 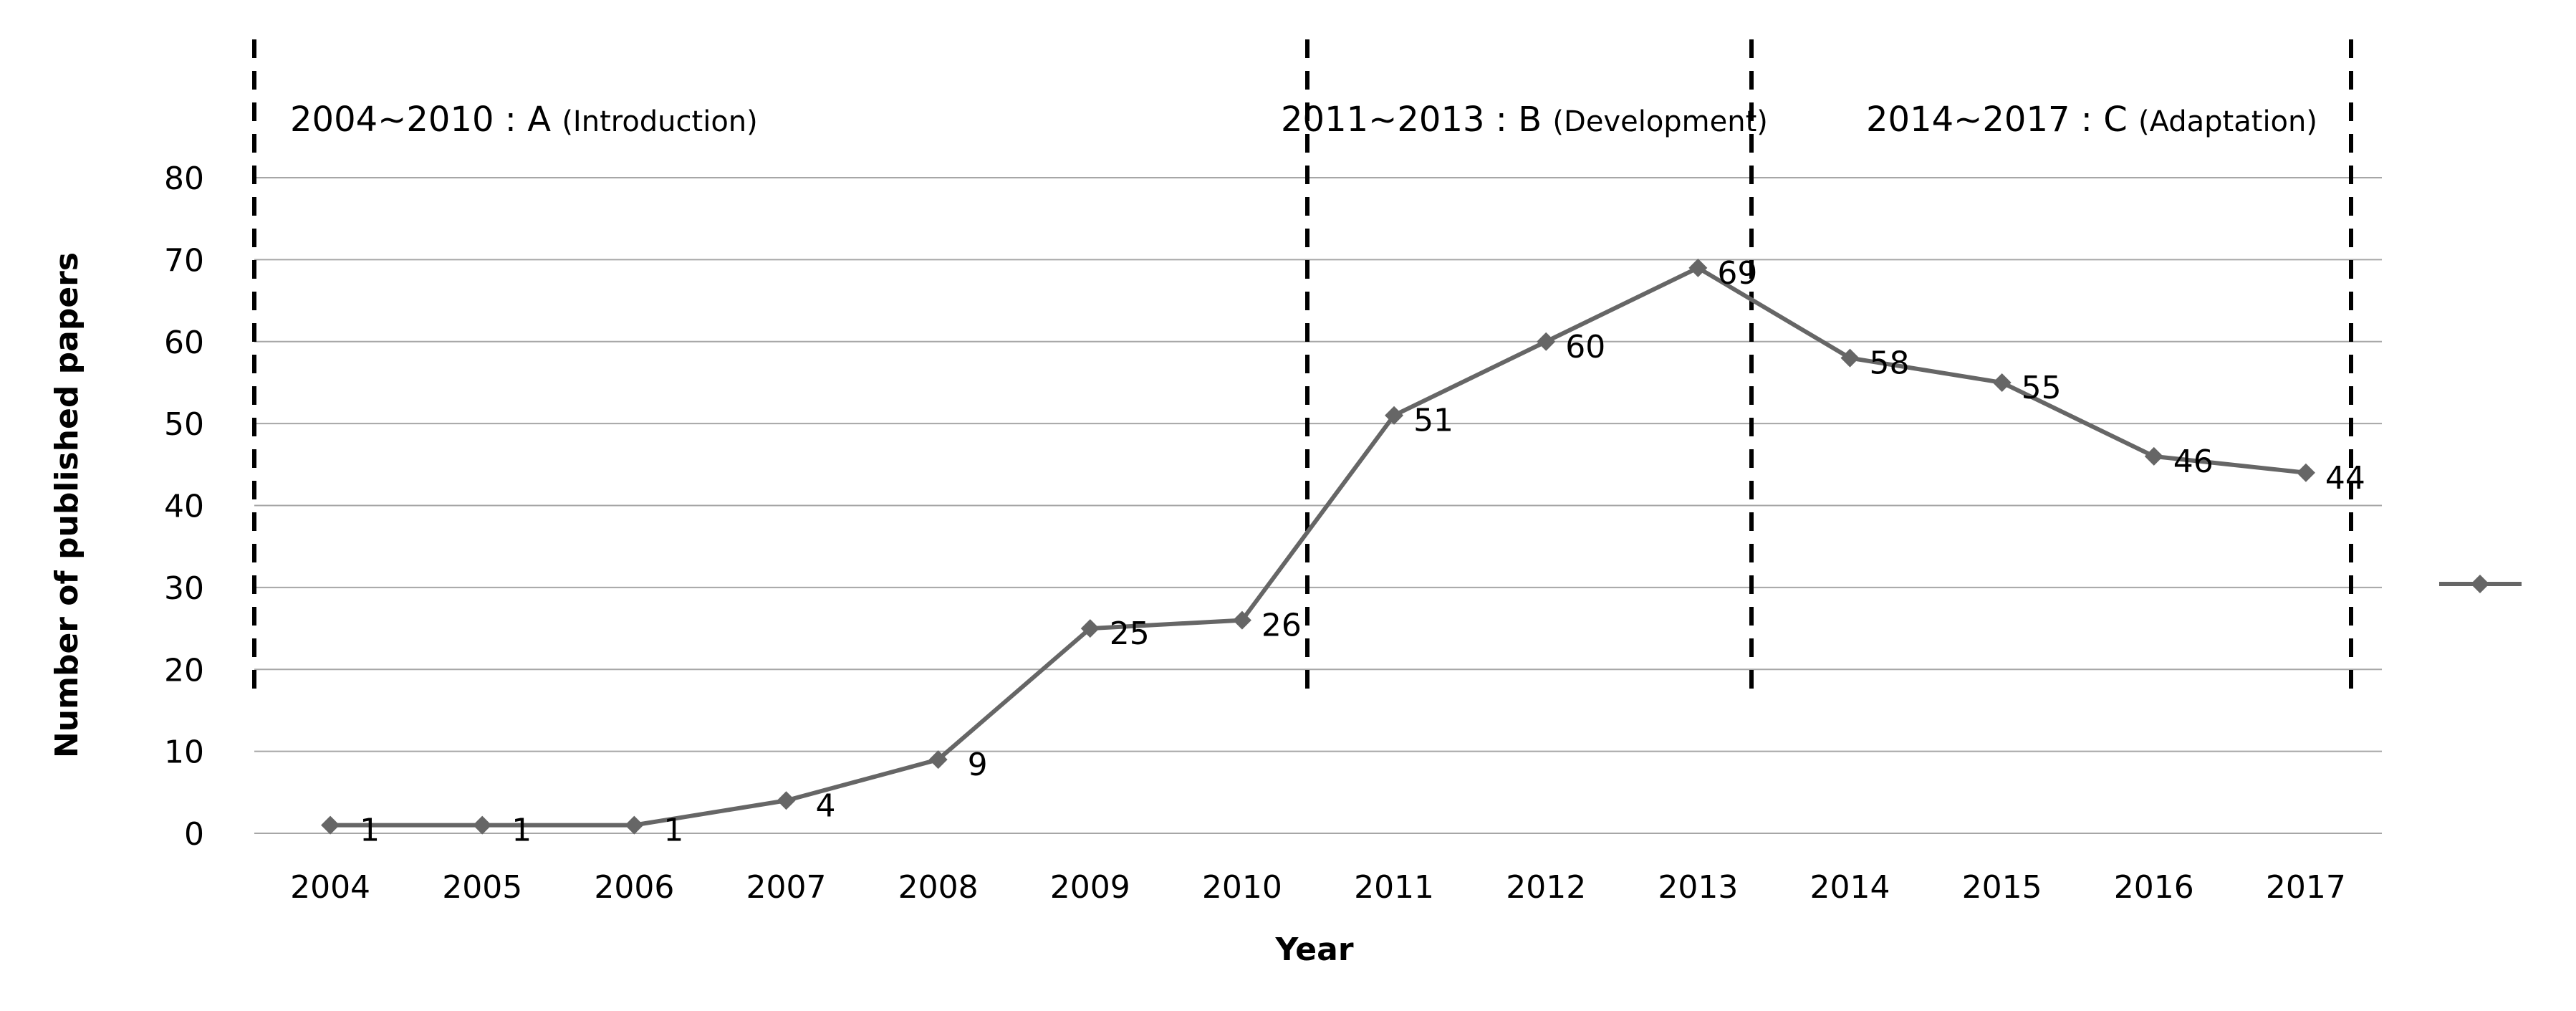 What do you see at coordinates (2345, 479) in the screenshot?
I see `data-label-2017: 44` at bounding box center [2345, 479].